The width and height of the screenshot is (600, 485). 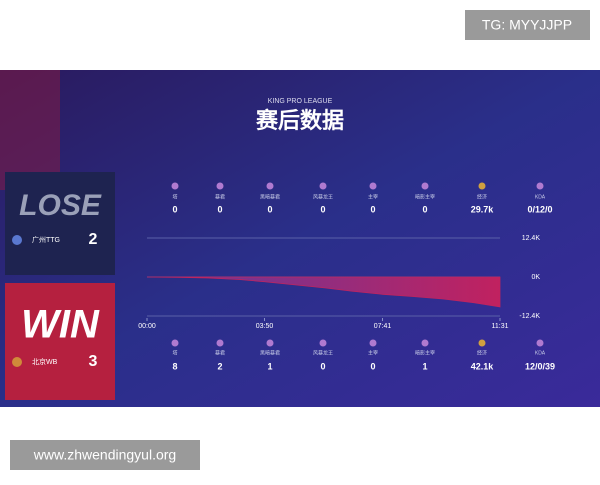 I want to click on footer: www.zhwendingyul.org, so click(x=104, y=455).